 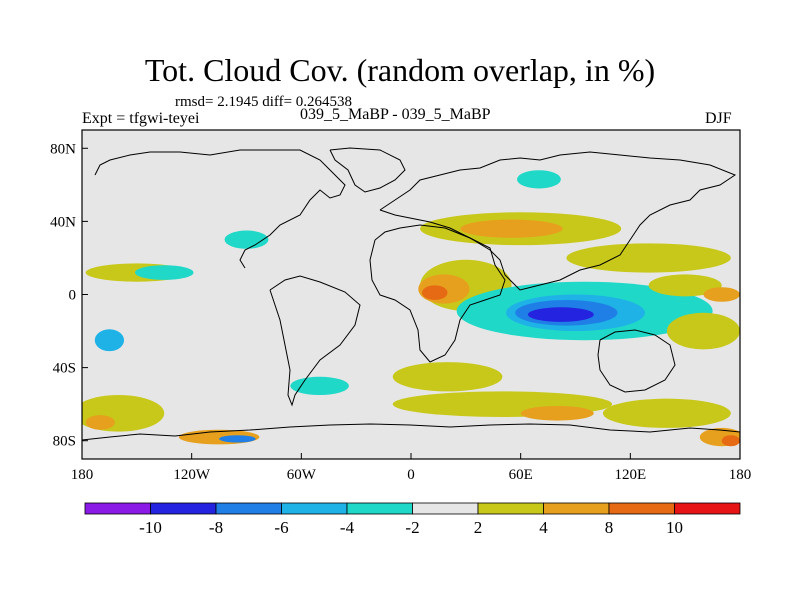 I want to click on coastline-africa, so click(x=437, y=293).